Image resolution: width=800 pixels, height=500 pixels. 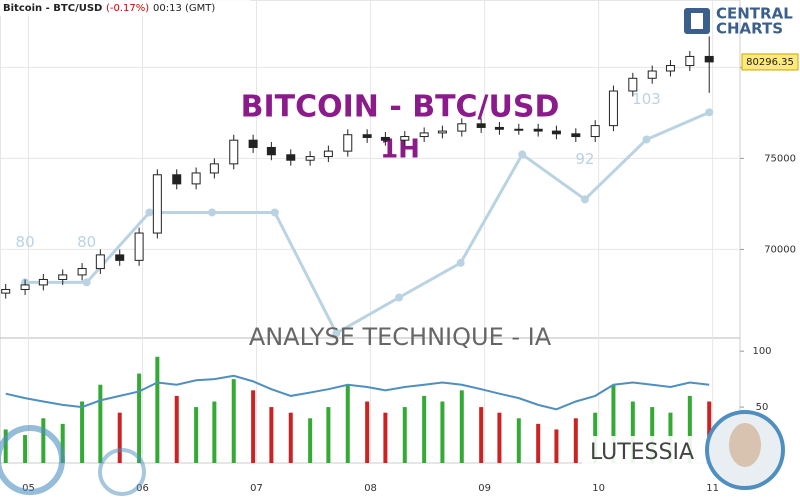 What do you see at coordinates (644, 452) in the screenshot?
I see `badge-bg` at bounding box center [644, 452].